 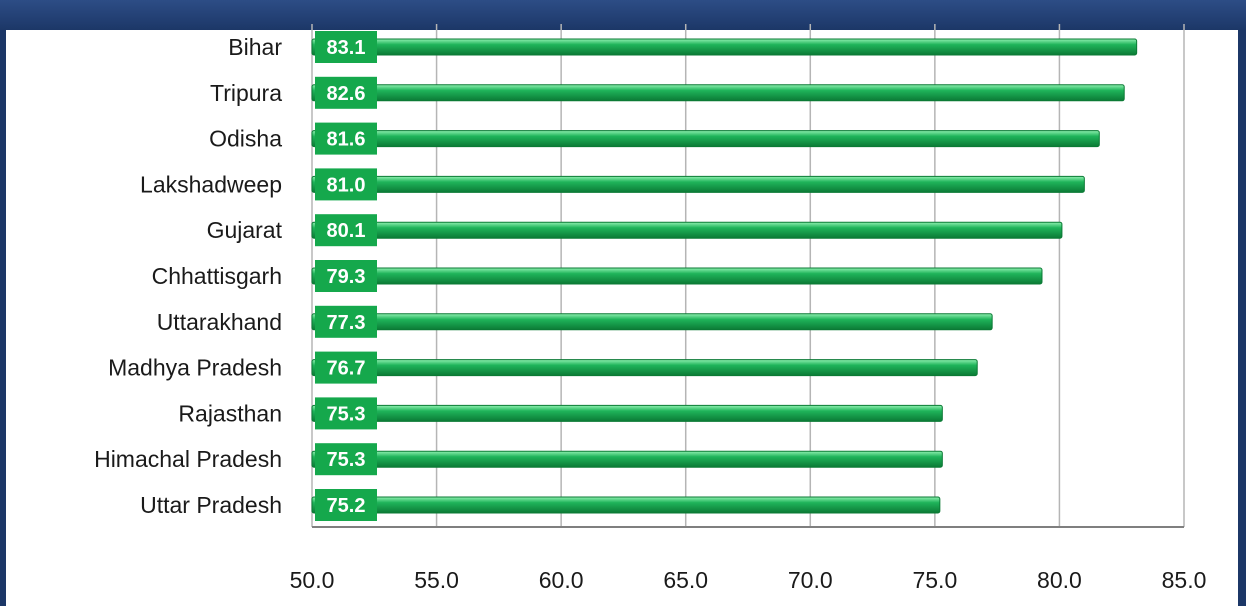 I want to click on x-tick-label: 60.0, so click(x=561, y=580).